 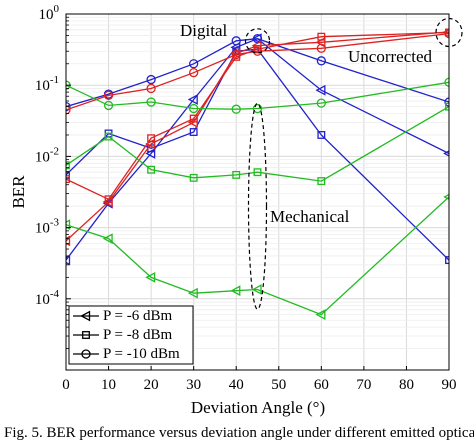 What do you see at coordinates (278, 385) in the screenshot?
I see `x-tick-label: 50` at bounding box center [278, 385].